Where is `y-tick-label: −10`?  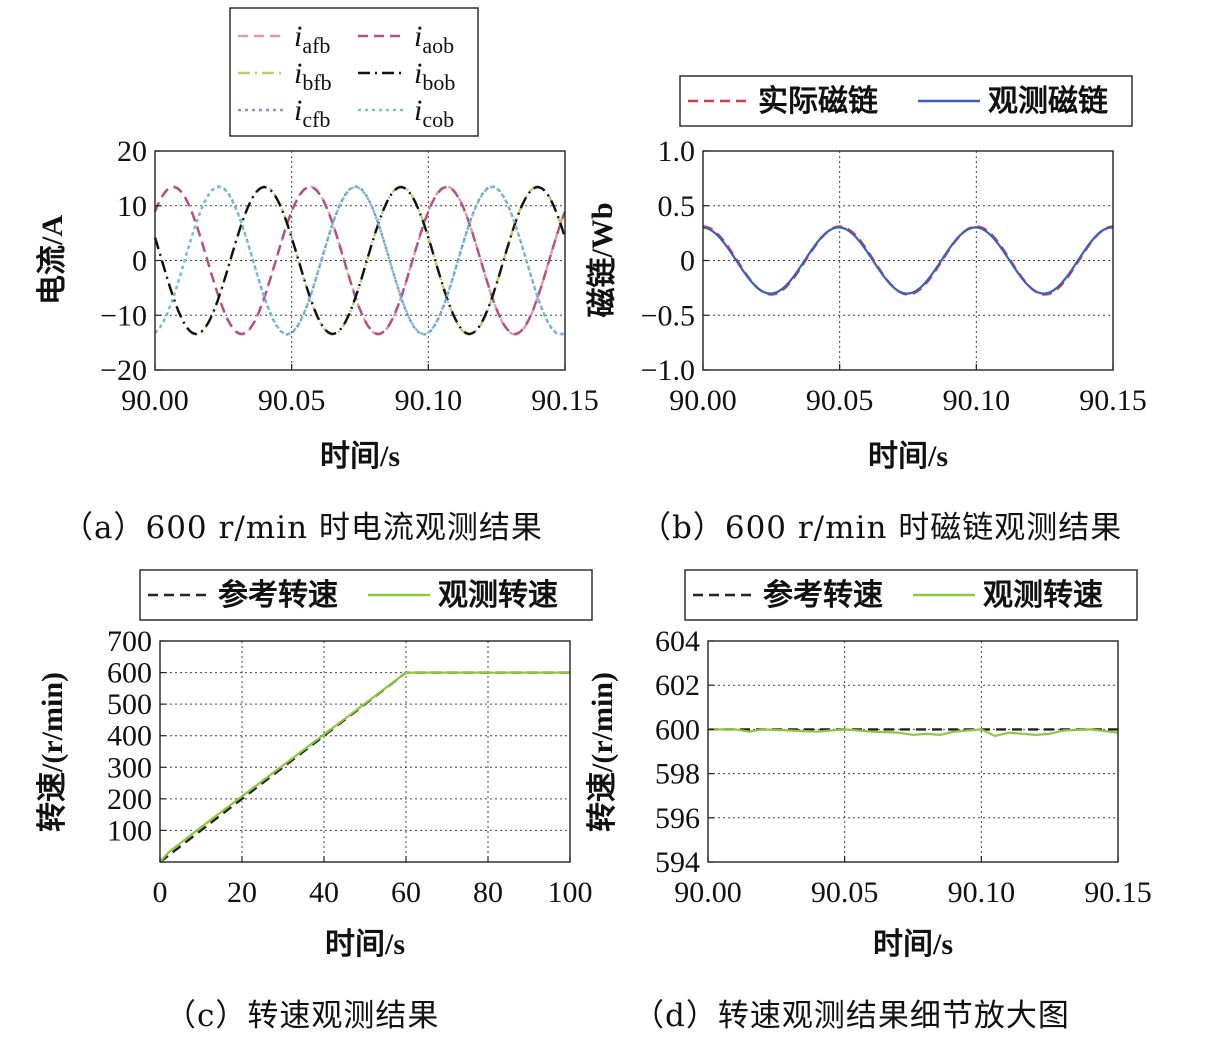 y-tick-label: −10 is located at coordinates (123, 315).